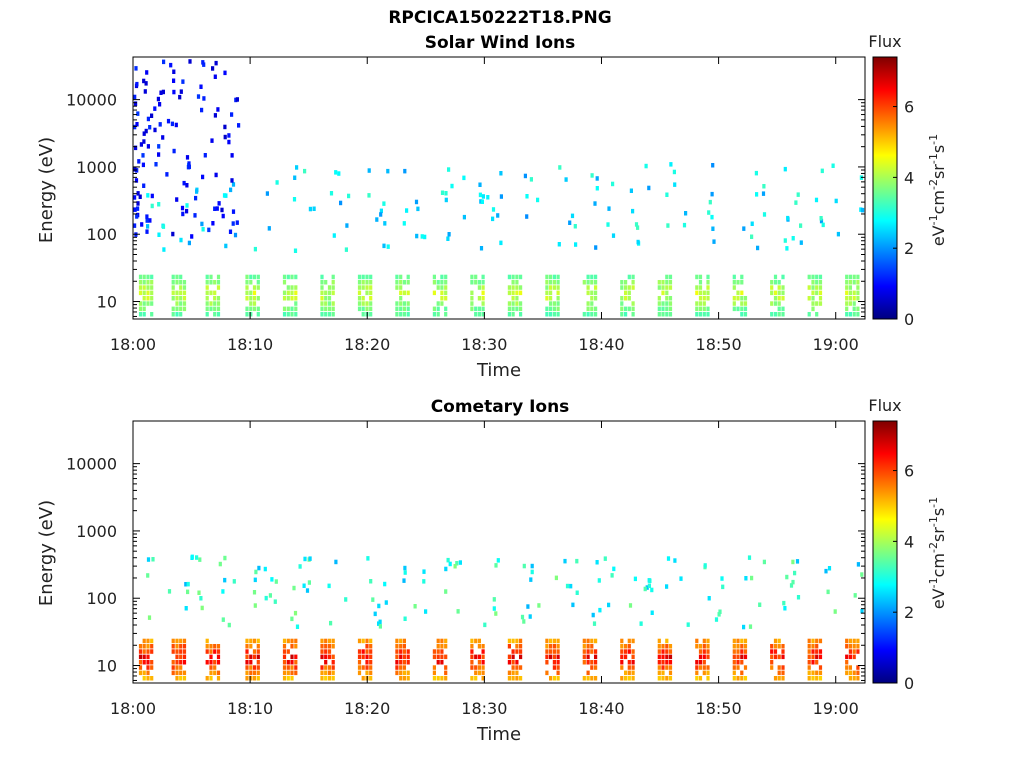  I want to click on y-axis-label: Energy (eV), so click(46, 553).